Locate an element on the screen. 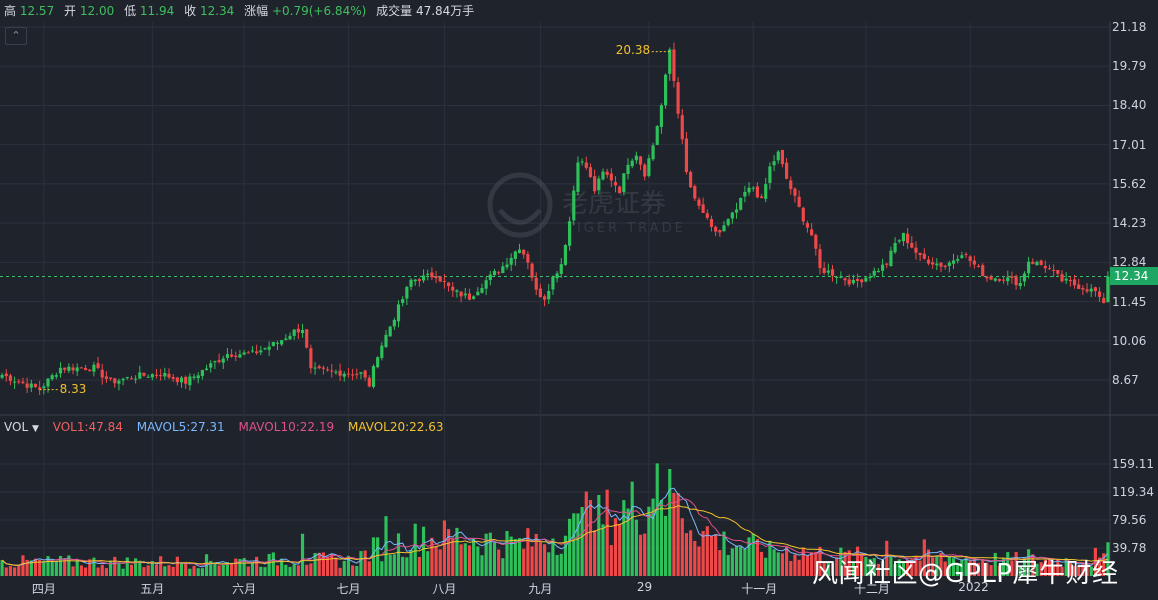  change-label: 涨幅 is located at coordinates (256, 11).